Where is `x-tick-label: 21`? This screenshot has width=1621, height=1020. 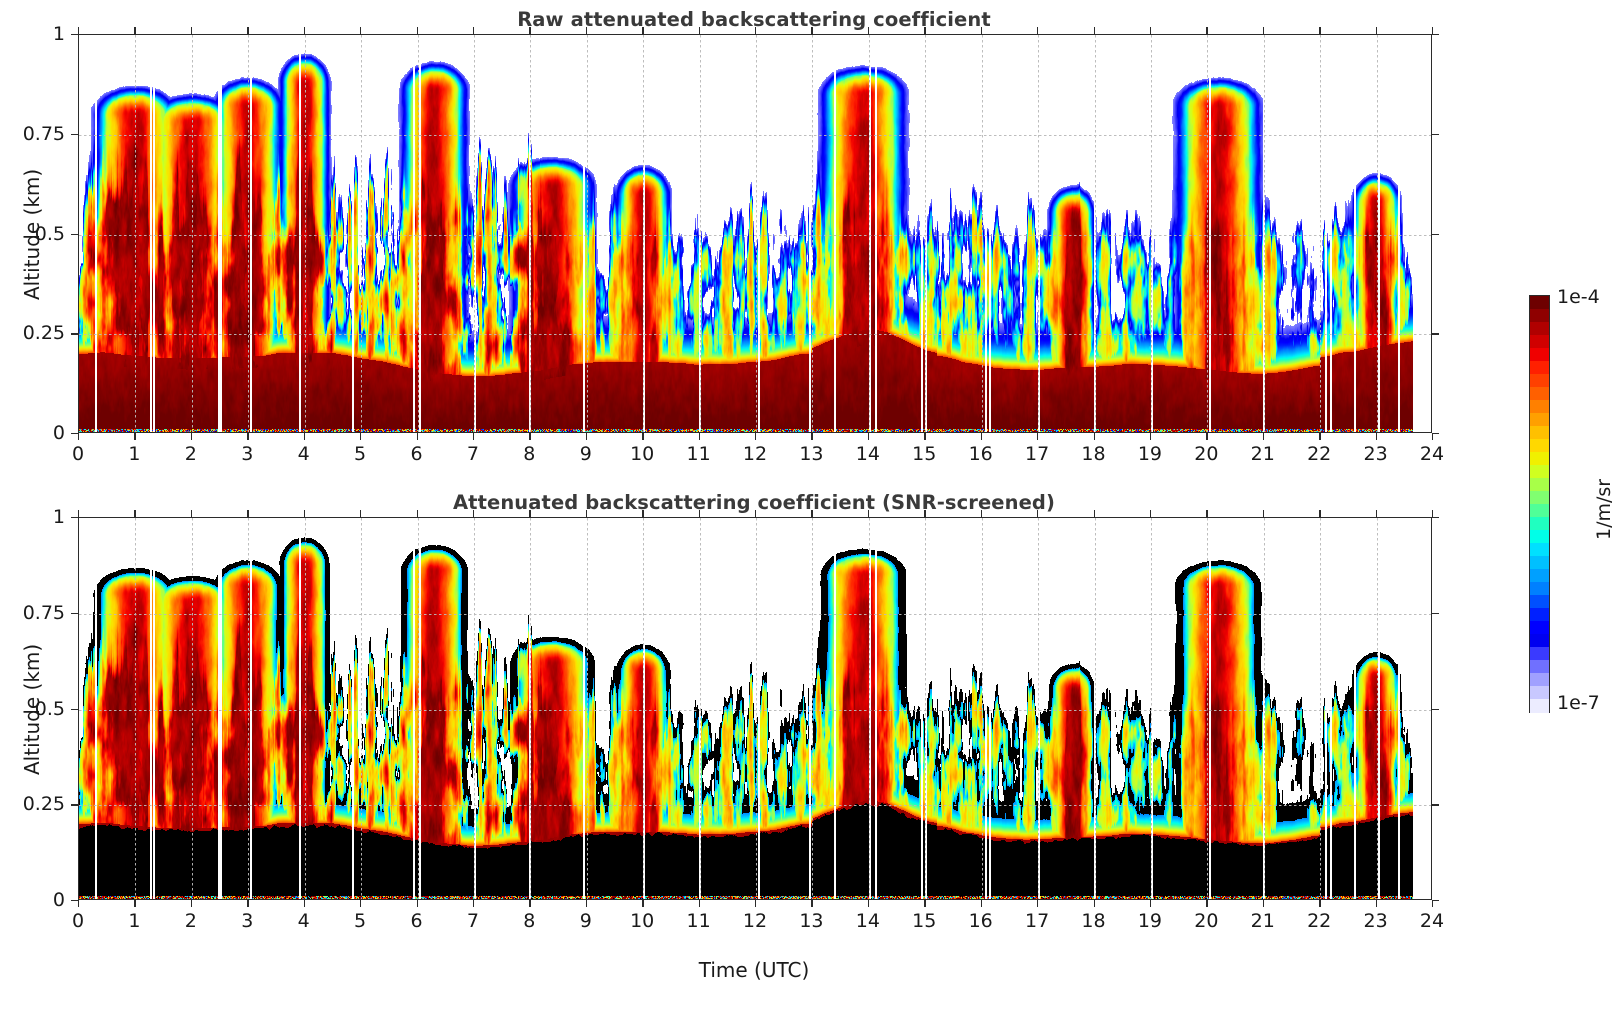 x-tick-label: 21 is located at coordinates (1262, 921).